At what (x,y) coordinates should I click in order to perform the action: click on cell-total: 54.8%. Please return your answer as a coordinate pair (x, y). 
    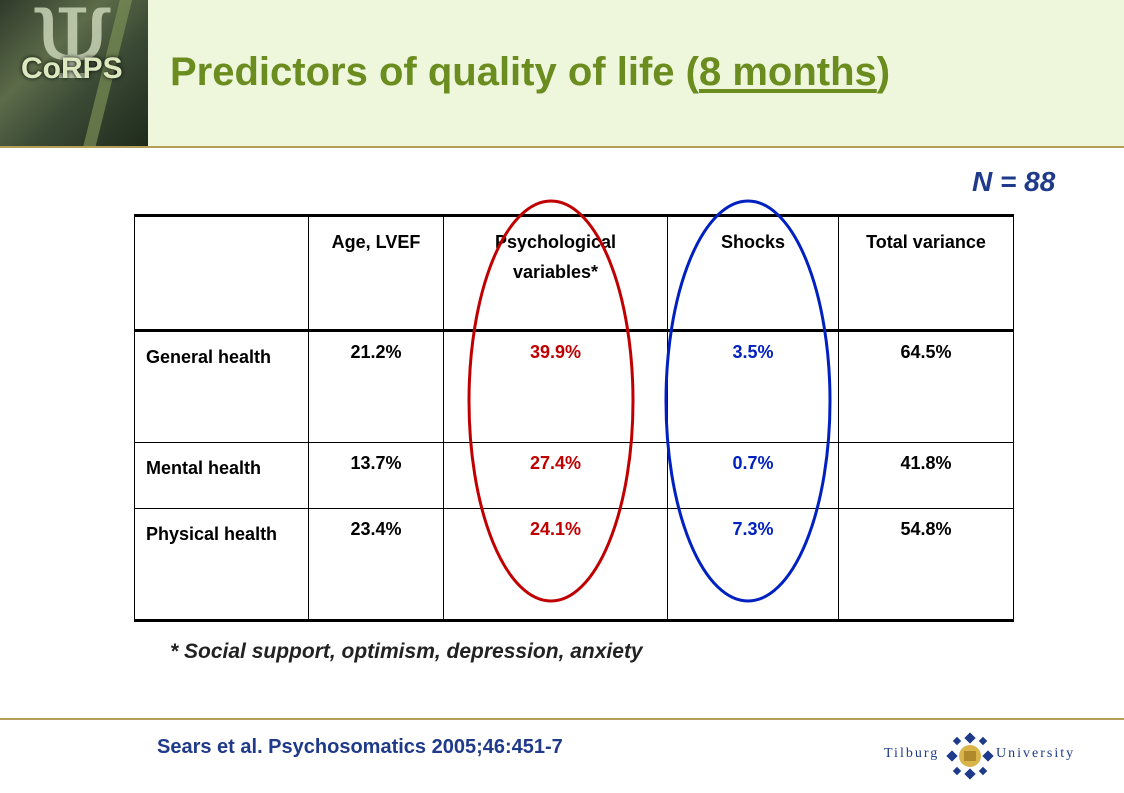
    Looking at the image, I should click on (926, 565).